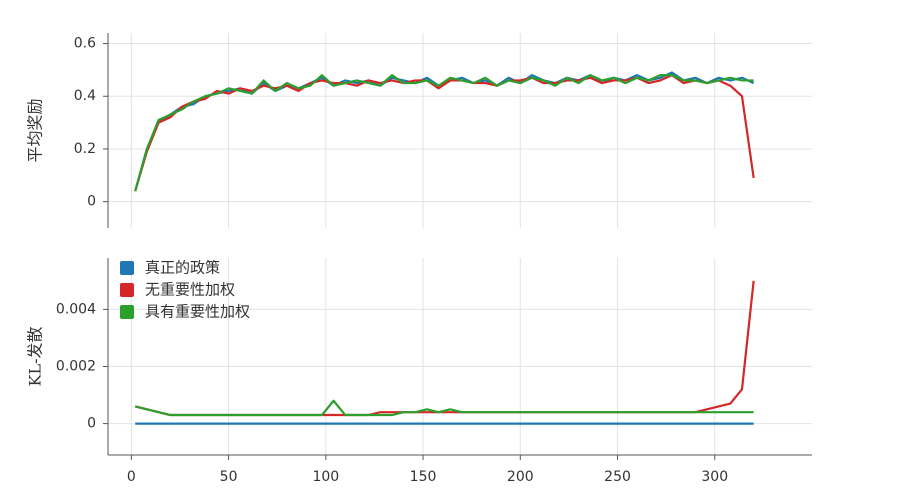 This screenshot has width=911, height=497. What do you see at coordinates (325, 477) in the screenshot?
I see `x-tick-label: 100` at bounding box center [325, 477].